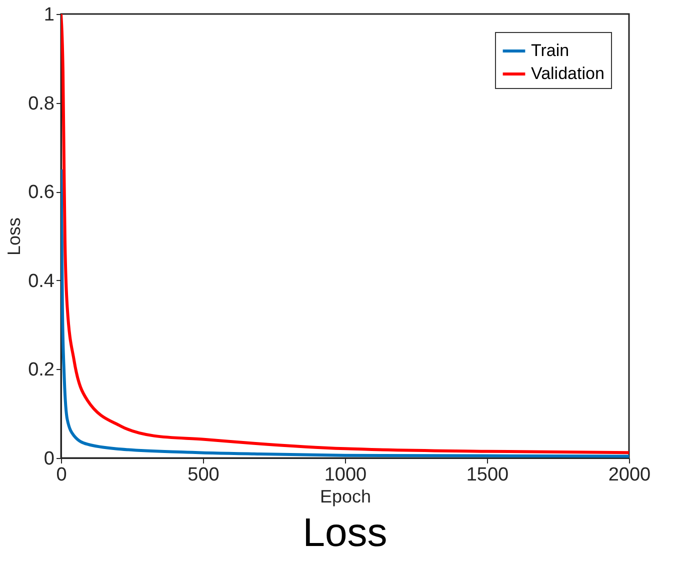 This screenshot has width=700, height=580. What do you see at coordinates (345, 475) in the screenshot?
I see `x-tick-label: 1000` at bounding box center [345, 475].